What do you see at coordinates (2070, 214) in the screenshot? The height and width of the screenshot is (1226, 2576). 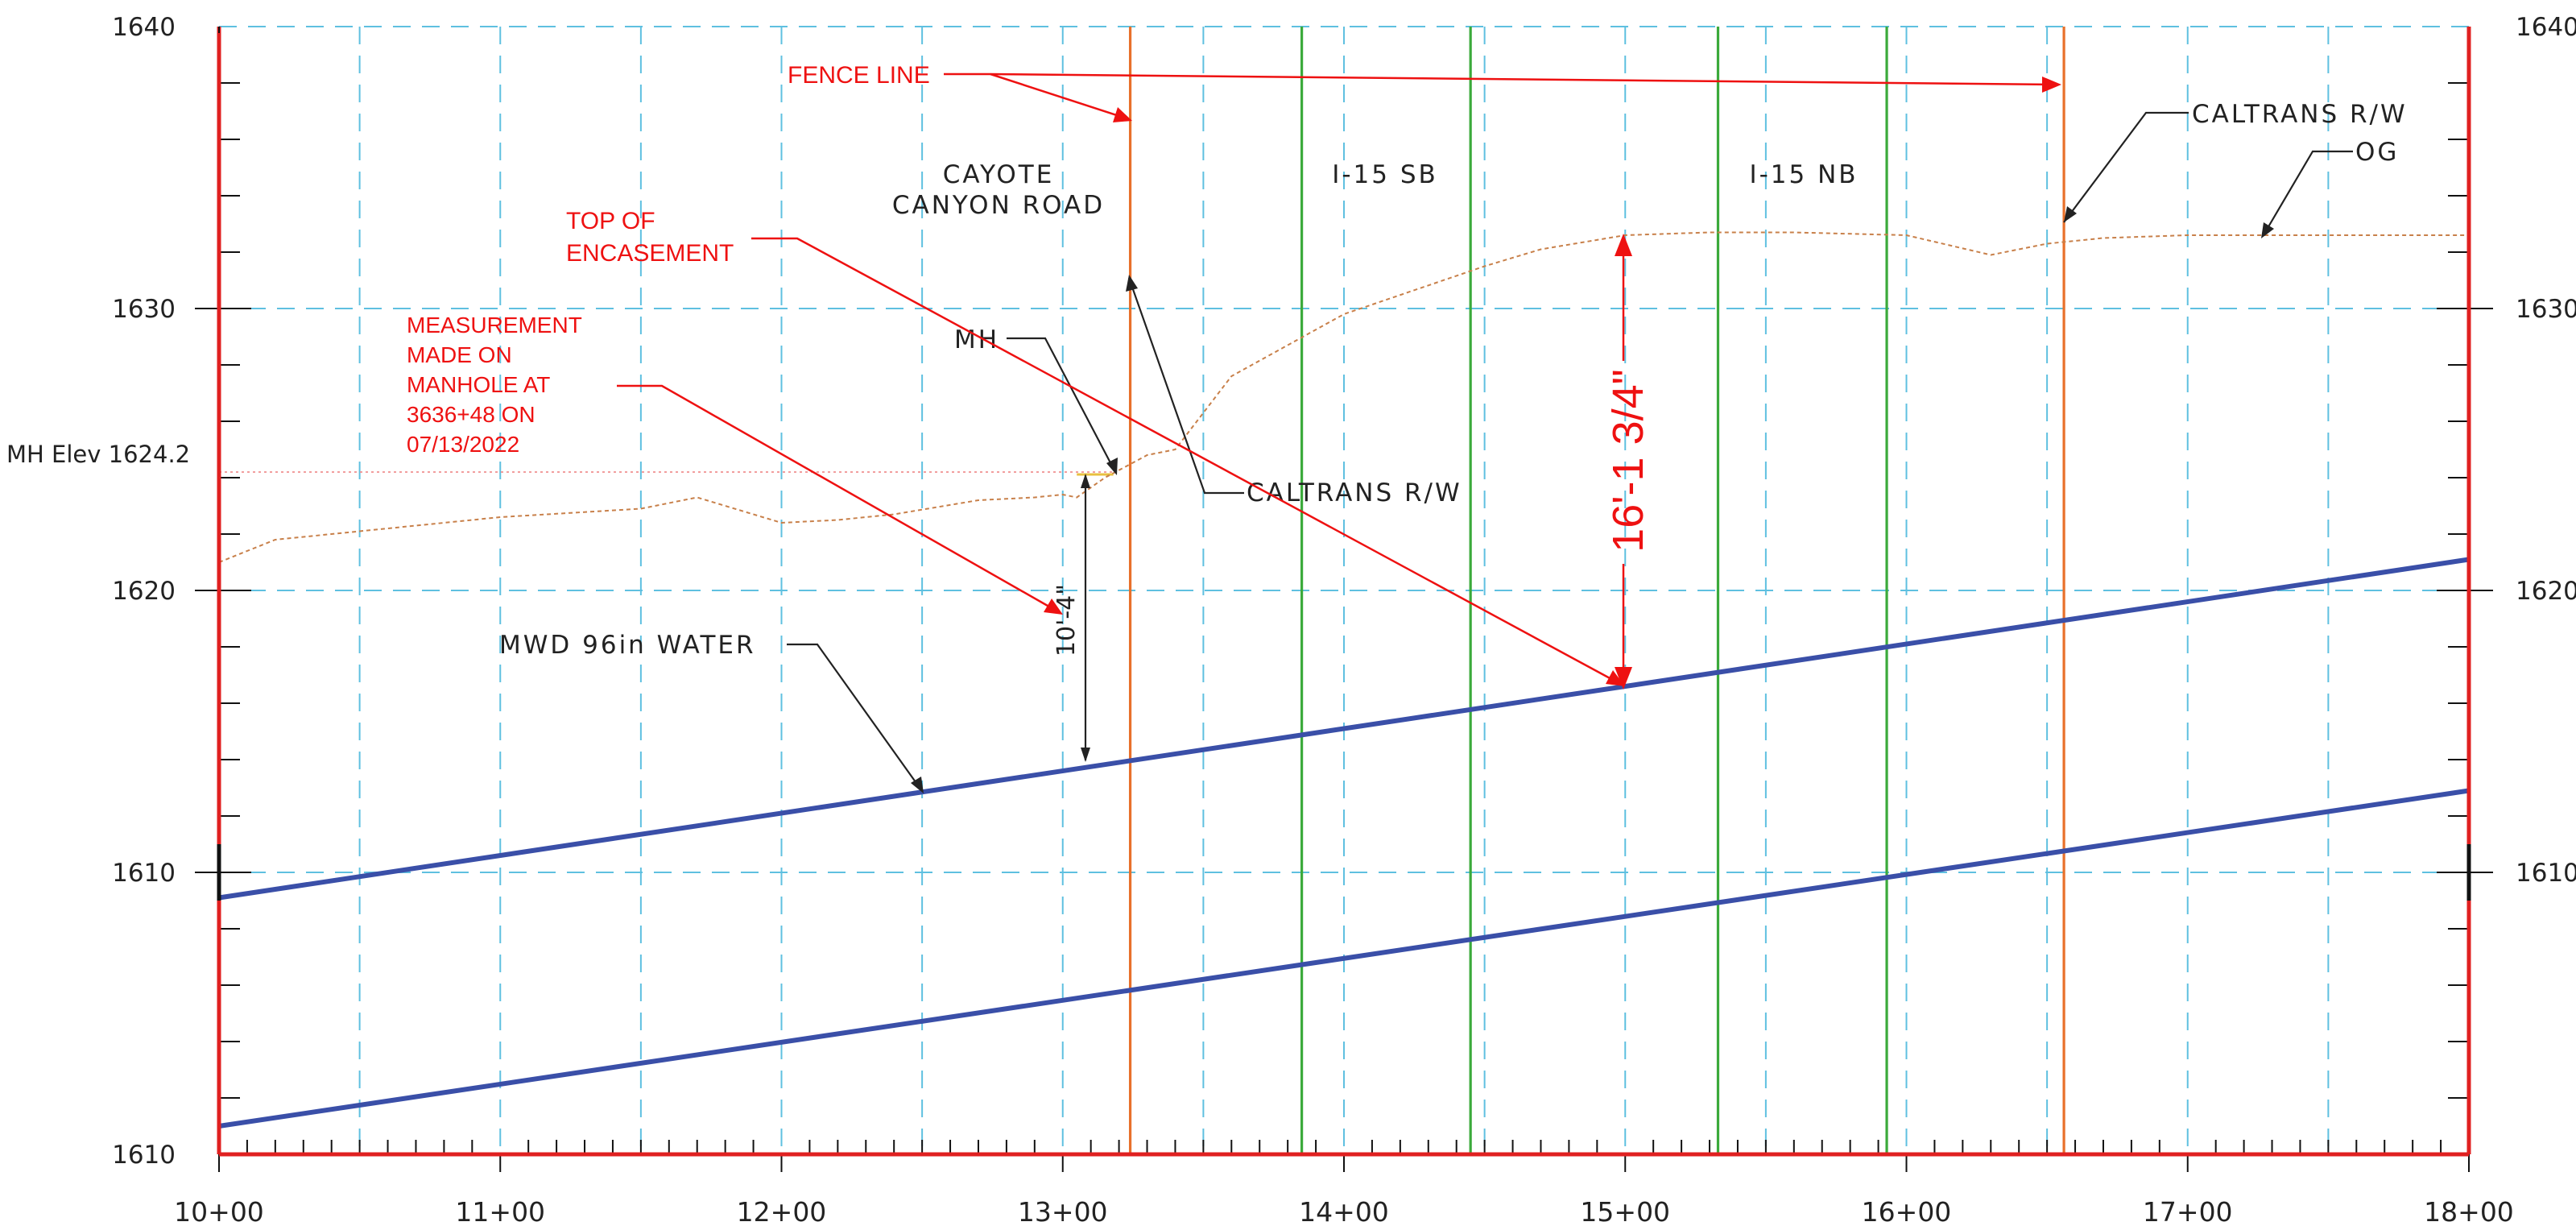 I see `caltrans-top-arrowhead` at bounding box center [2070, 214].